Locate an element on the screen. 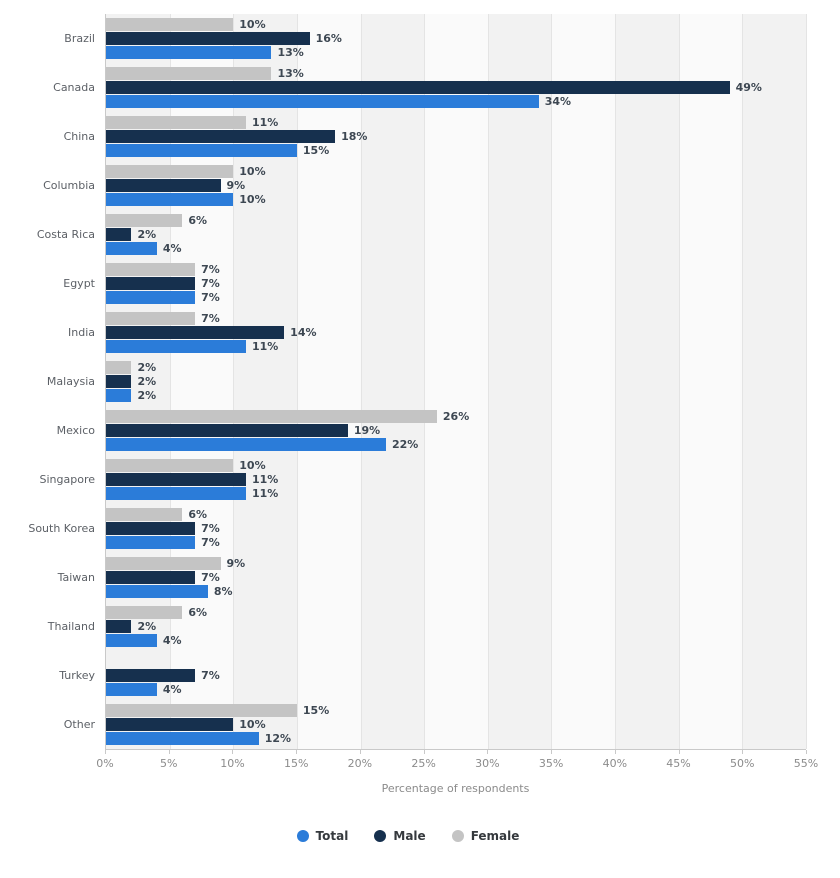 The height and width of the screenshot is (878, 840). bar-value-label: 13% is located at coordinates (290, 73).